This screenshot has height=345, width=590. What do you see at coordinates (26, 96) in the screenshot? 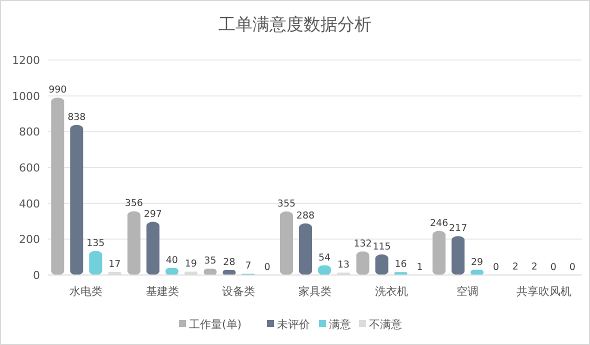
I see `y-tick-label: 1000` at bounding box center [26, 96].